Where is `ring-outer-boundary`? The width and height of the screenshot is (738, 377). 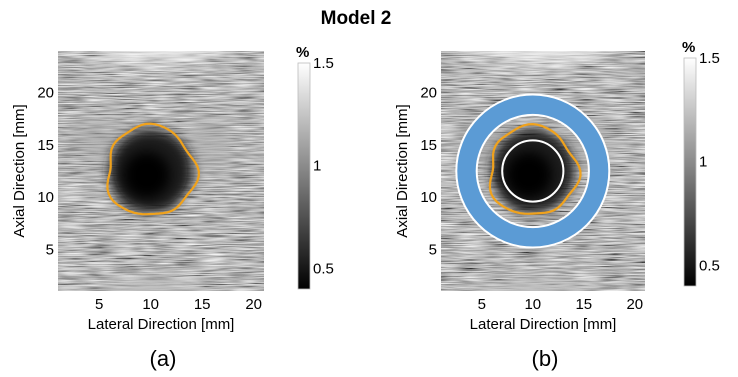
ring-outer-boundary is located at coordinates (533, 171).